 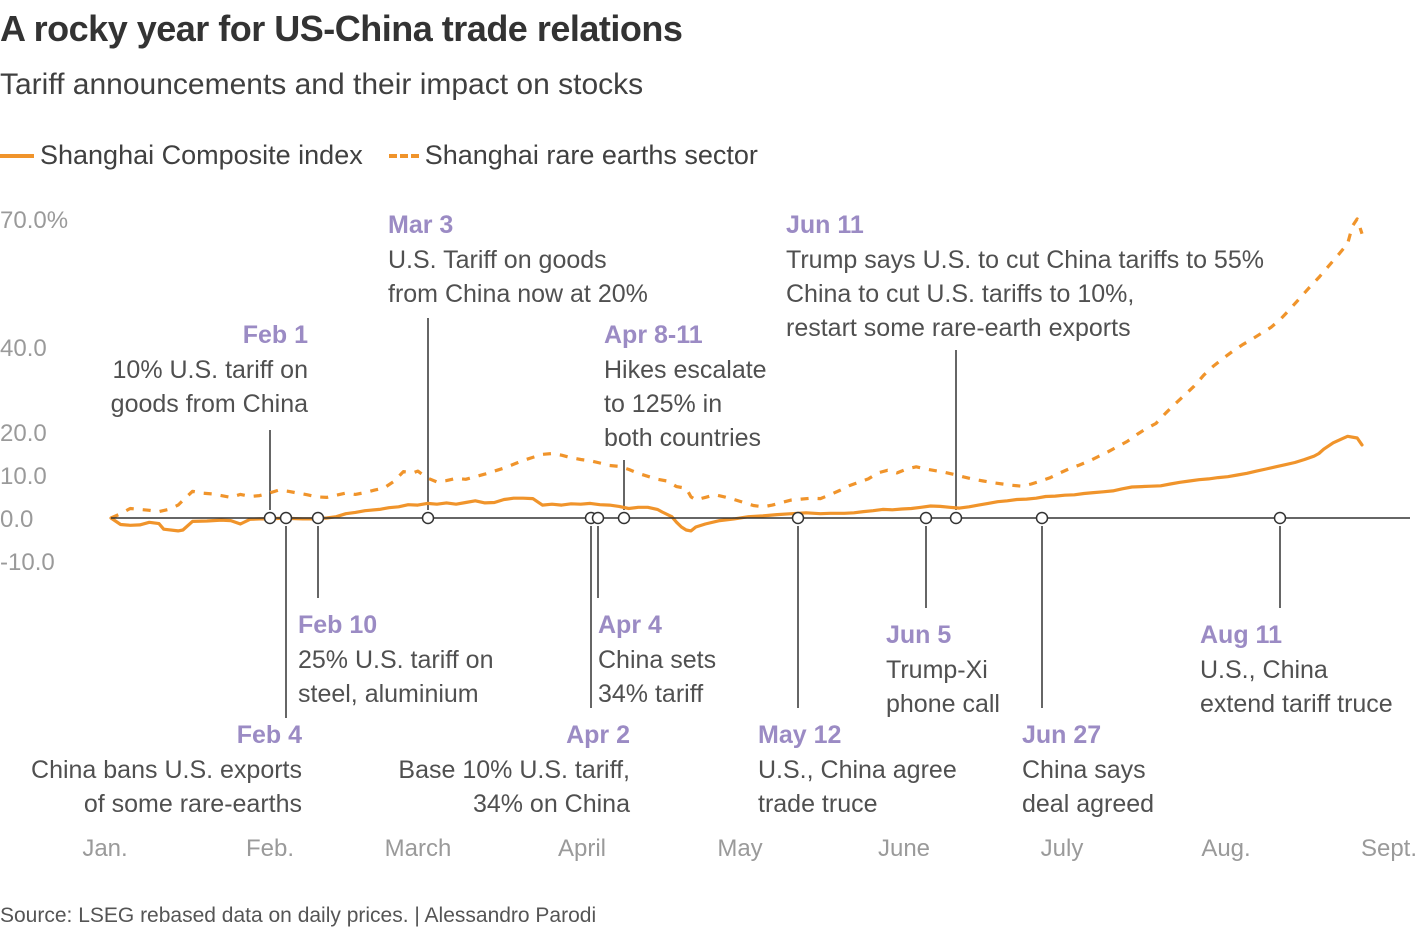 What do you see at coordinates (663, 404) in the screenshot?
I see `event-description: to 125% in` at bounding box center [663, 404].